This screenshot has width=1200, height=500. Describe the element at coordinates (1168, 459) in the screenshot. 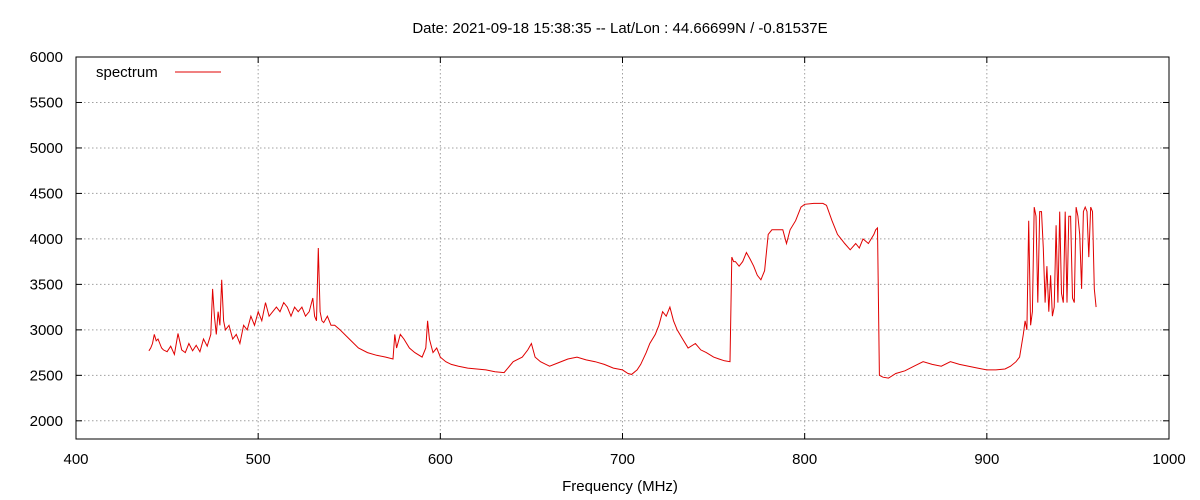

I see `x-tick-label: 1000` at that location.